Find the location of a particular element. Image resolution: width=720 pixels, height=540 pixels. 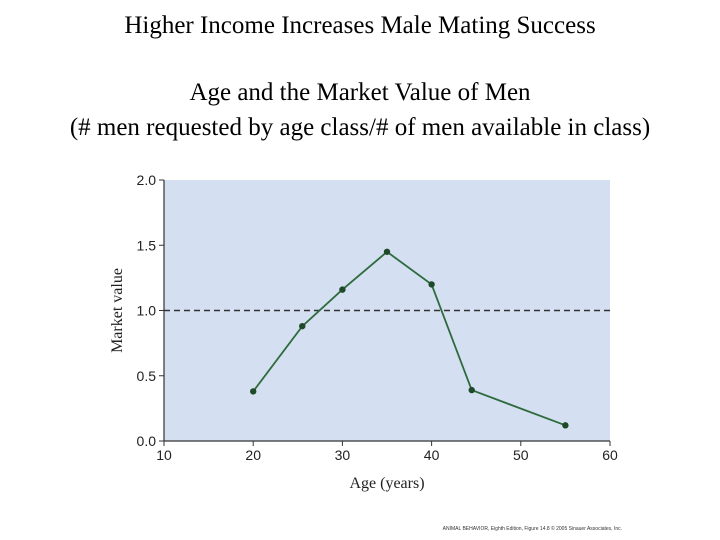

x-tick-label: 60 is located at coordinates (610, 455).